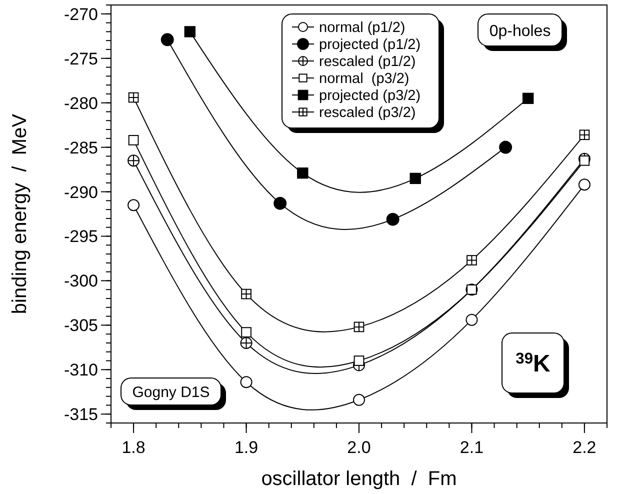  What do you see at coordinates (81, 326) in the screenshot?
I see `y-tick-label: -305` at bounding box center [81, 326].